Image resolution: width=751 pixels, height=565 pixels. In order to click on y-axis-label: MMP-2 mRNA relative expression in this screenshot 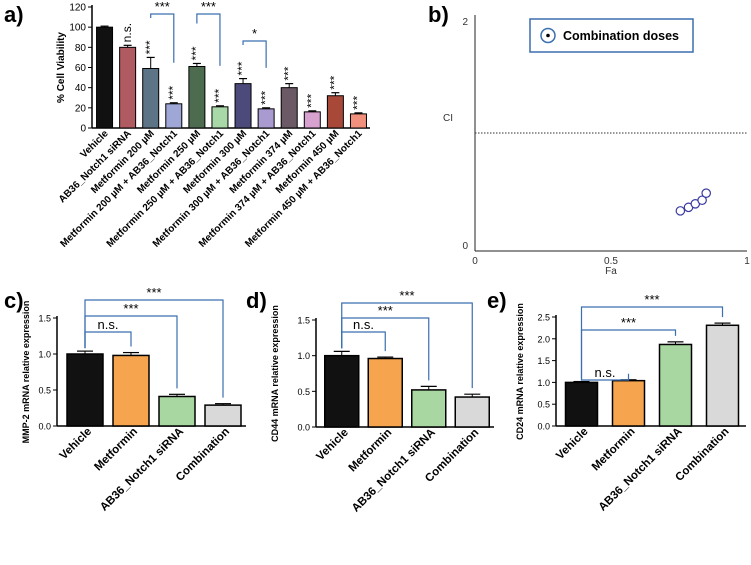, I will do `click(26, 372)`.